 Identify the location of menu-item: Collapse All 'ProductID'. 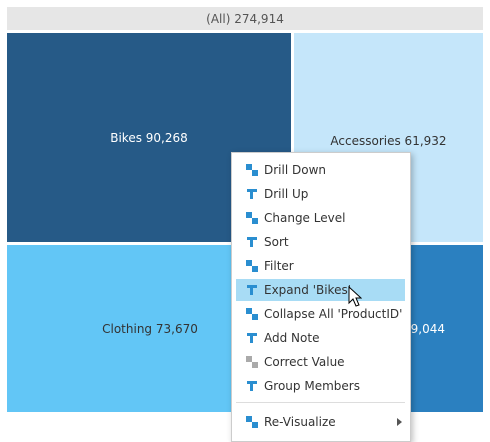
(320, 314).